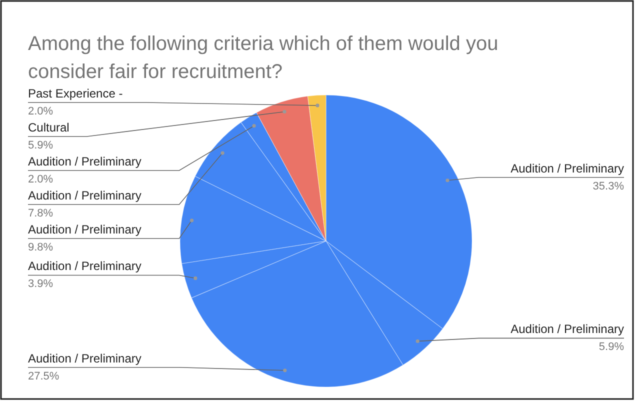 This screenshot has width=640, height=404. What do you see at coordinates (608, 186) in the screenshot?
I see `data-label: 35.3%` at bounding box center [608, 186].